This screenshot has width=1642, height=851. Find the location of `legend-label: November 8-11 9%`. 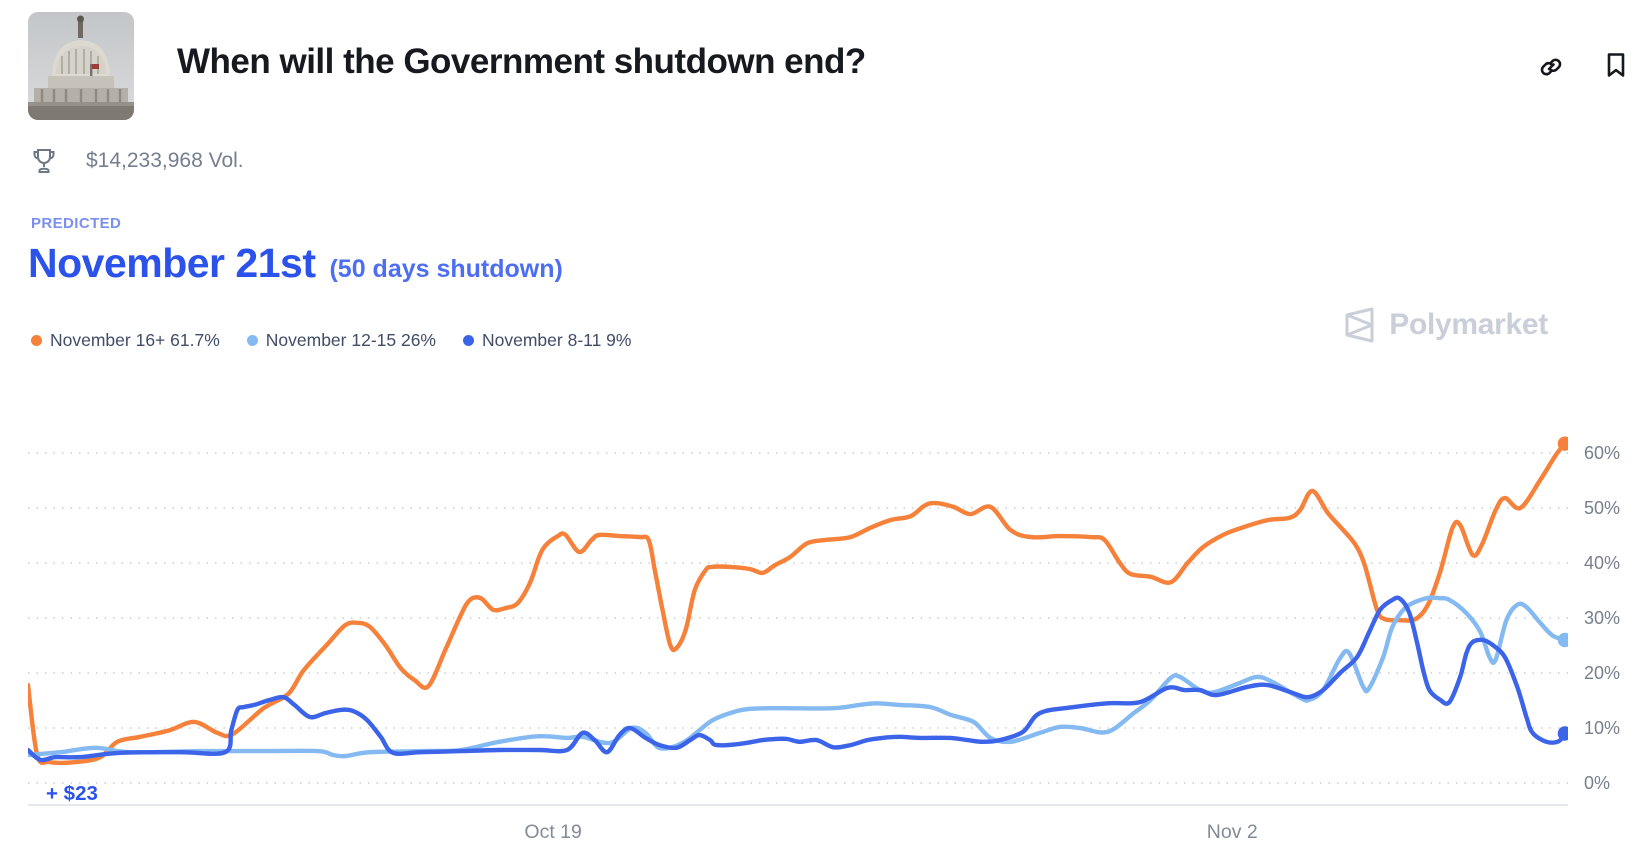

legend-label: November 8-11 9% is located at coordinates (557, 340).